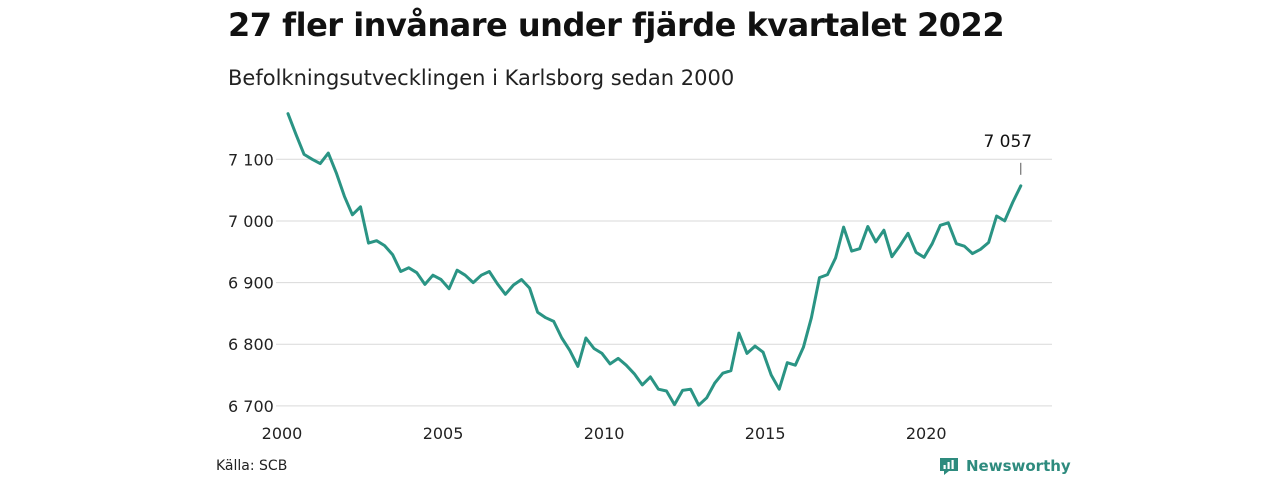  I want to click on data-point-2017-Q4, so click(859, 248).